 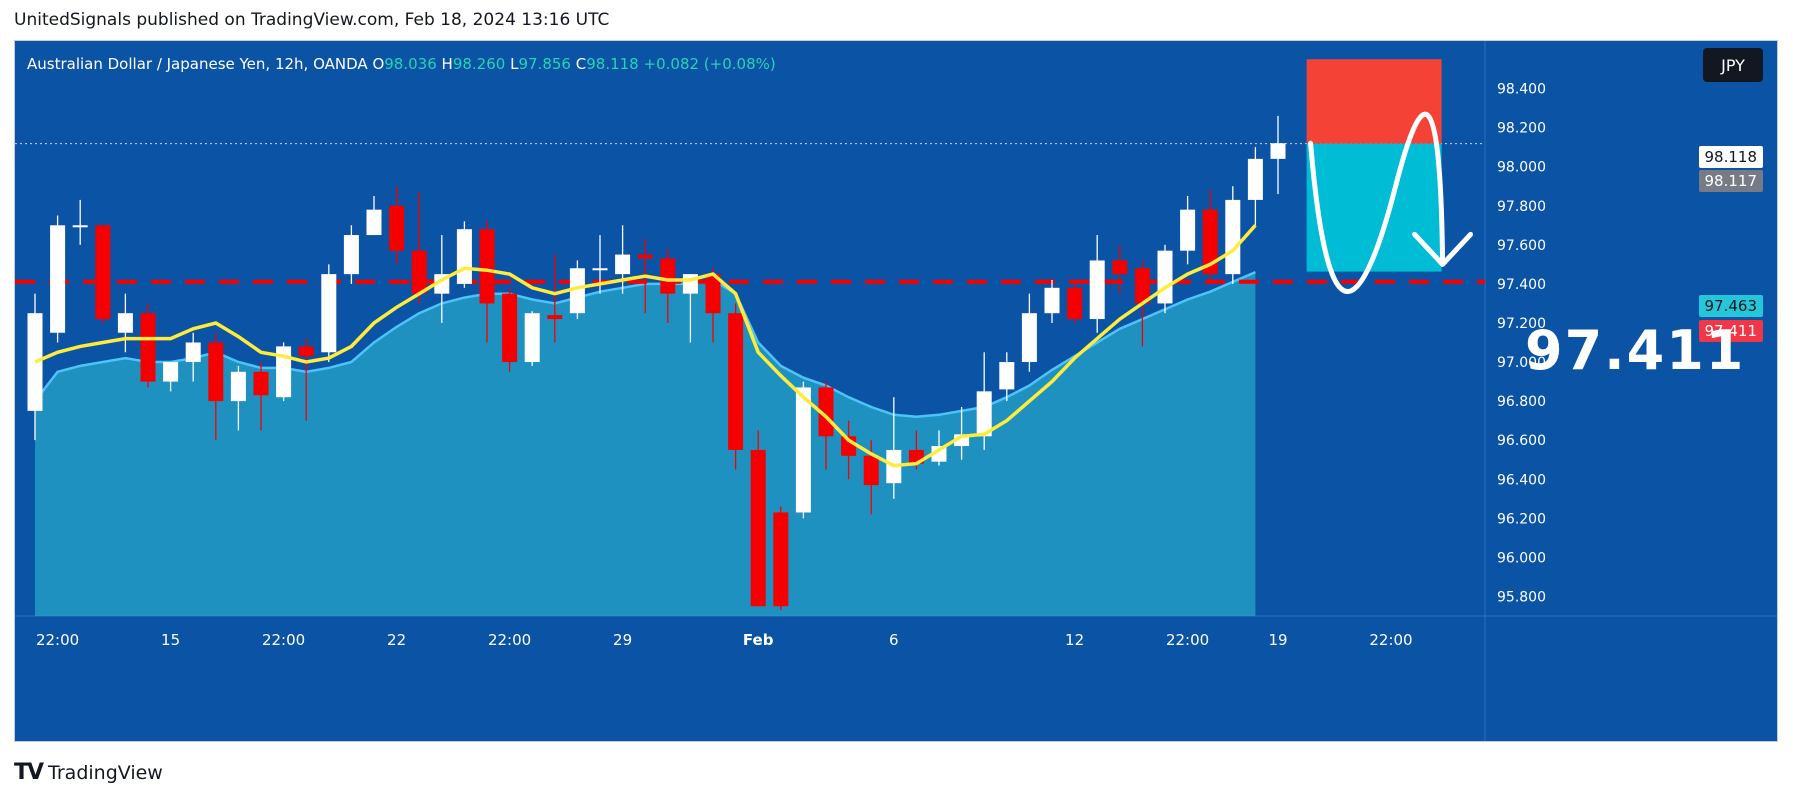 I want to click on close-key: C, so click(x=581, y=64).